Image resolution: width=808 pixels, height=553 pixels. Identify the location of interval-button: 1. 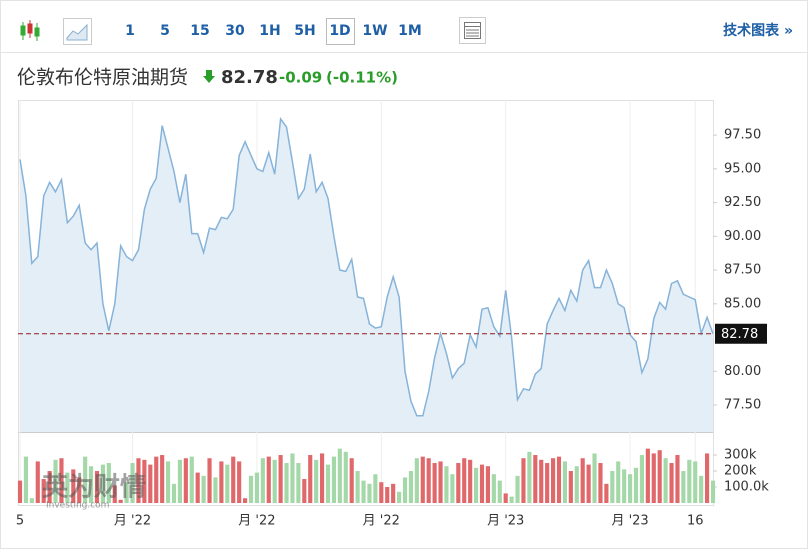
(130, 31).